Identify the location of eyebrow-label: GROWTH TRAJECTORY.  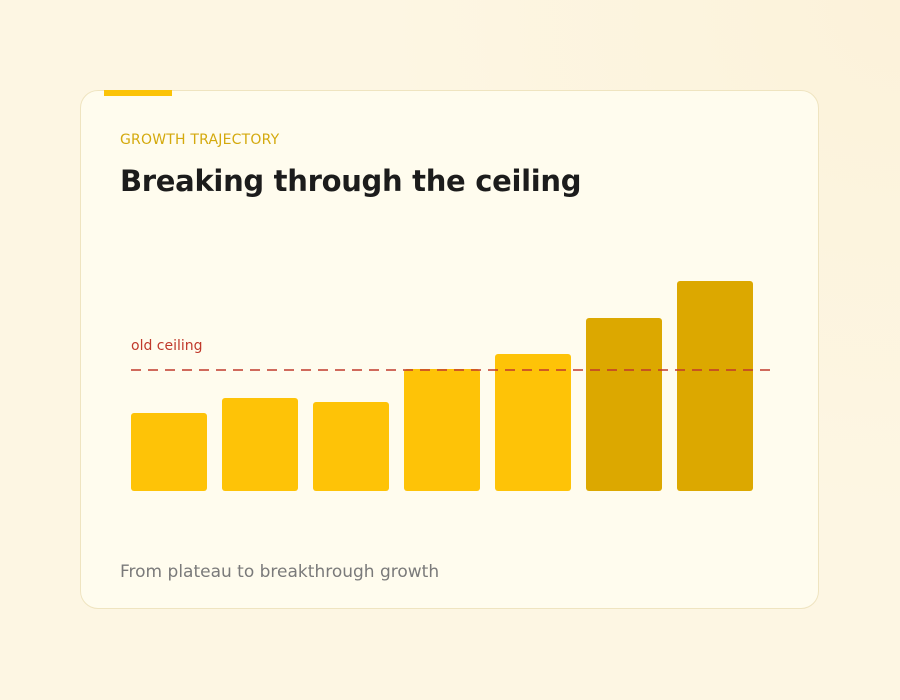
(200, 140).